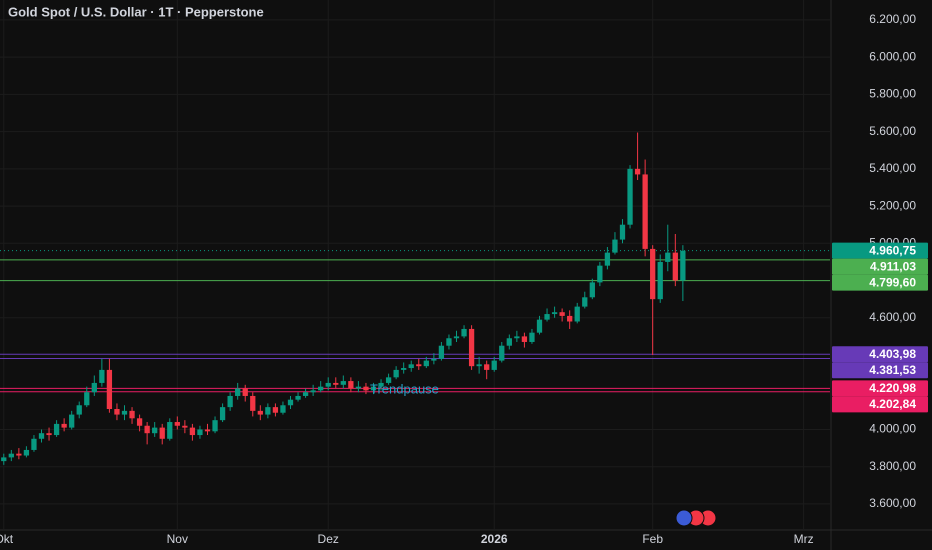  Describe the element at coordinates (328, 539) in the screenshot. I see `x-tick-label: Dez` at that location.